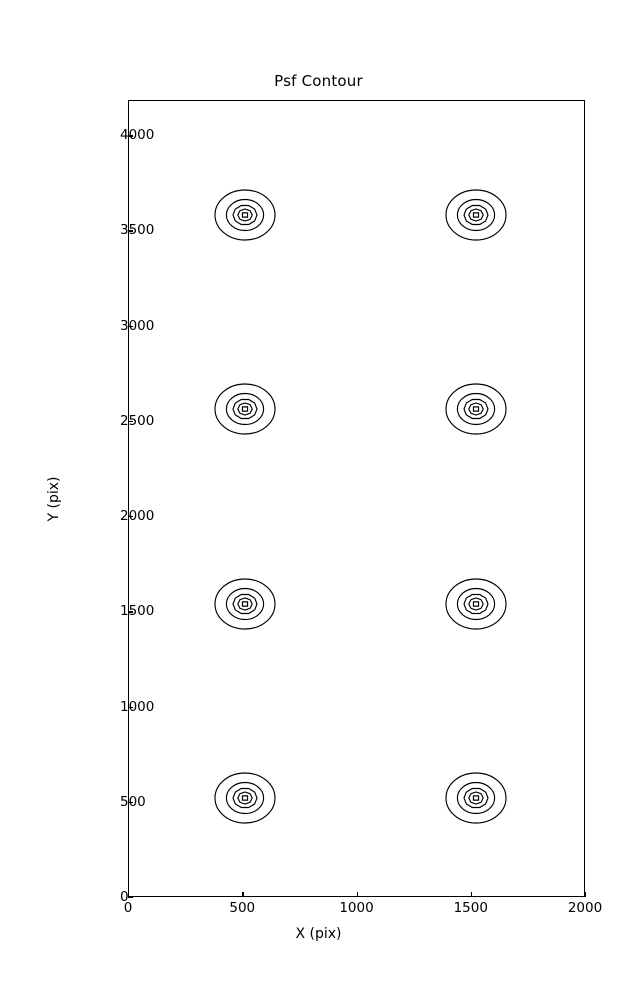 This screenshot has height=1000, width=637. Describe the element at coordinates (137, 516) in the screenshot. I see `y-axis-tick-label: 2000` at that location.